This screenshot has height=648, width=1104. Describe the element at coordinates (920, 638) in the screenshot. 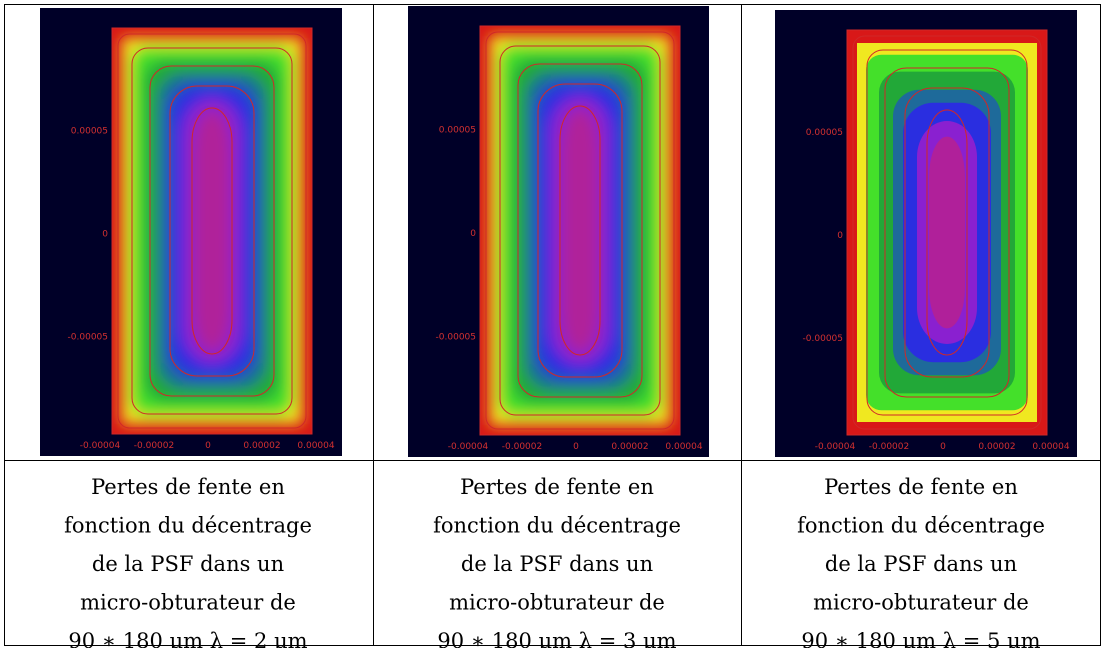

I see `caption-line: 90 ∗ 180 µm λ = 5 µm` at that location.